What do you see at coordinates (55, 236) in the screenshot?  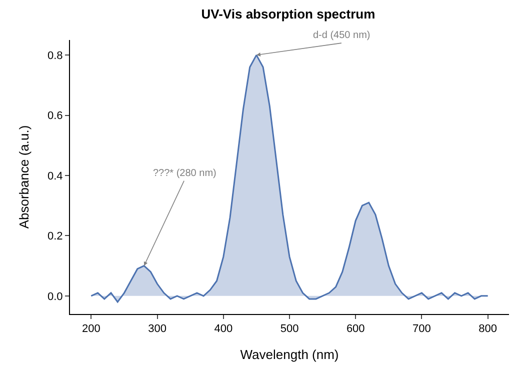 I see `y-tick-label: 0.2` at bounding box center [55, 236].